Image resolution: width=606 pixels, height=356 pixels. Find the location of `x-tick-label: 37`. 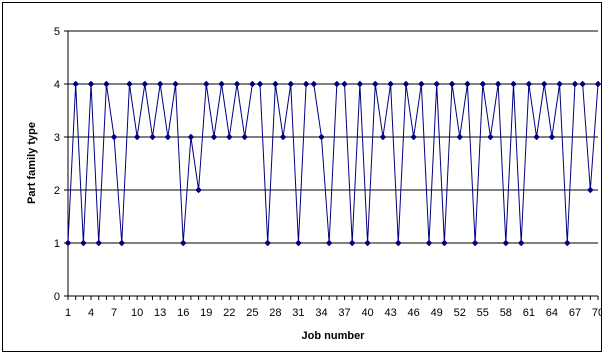

x-tick-label: 37 is located at coordinates (344, 313).